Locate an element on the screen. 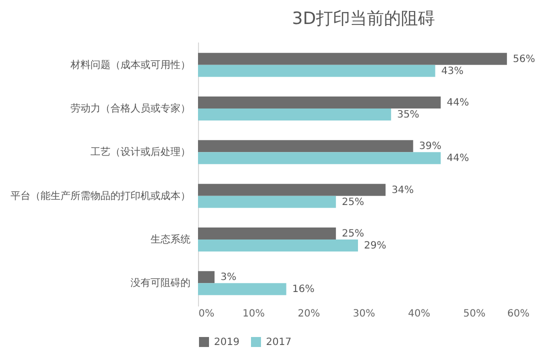 The image size is (559, 355). data-label: 29% is located at coordinates (375, 246).